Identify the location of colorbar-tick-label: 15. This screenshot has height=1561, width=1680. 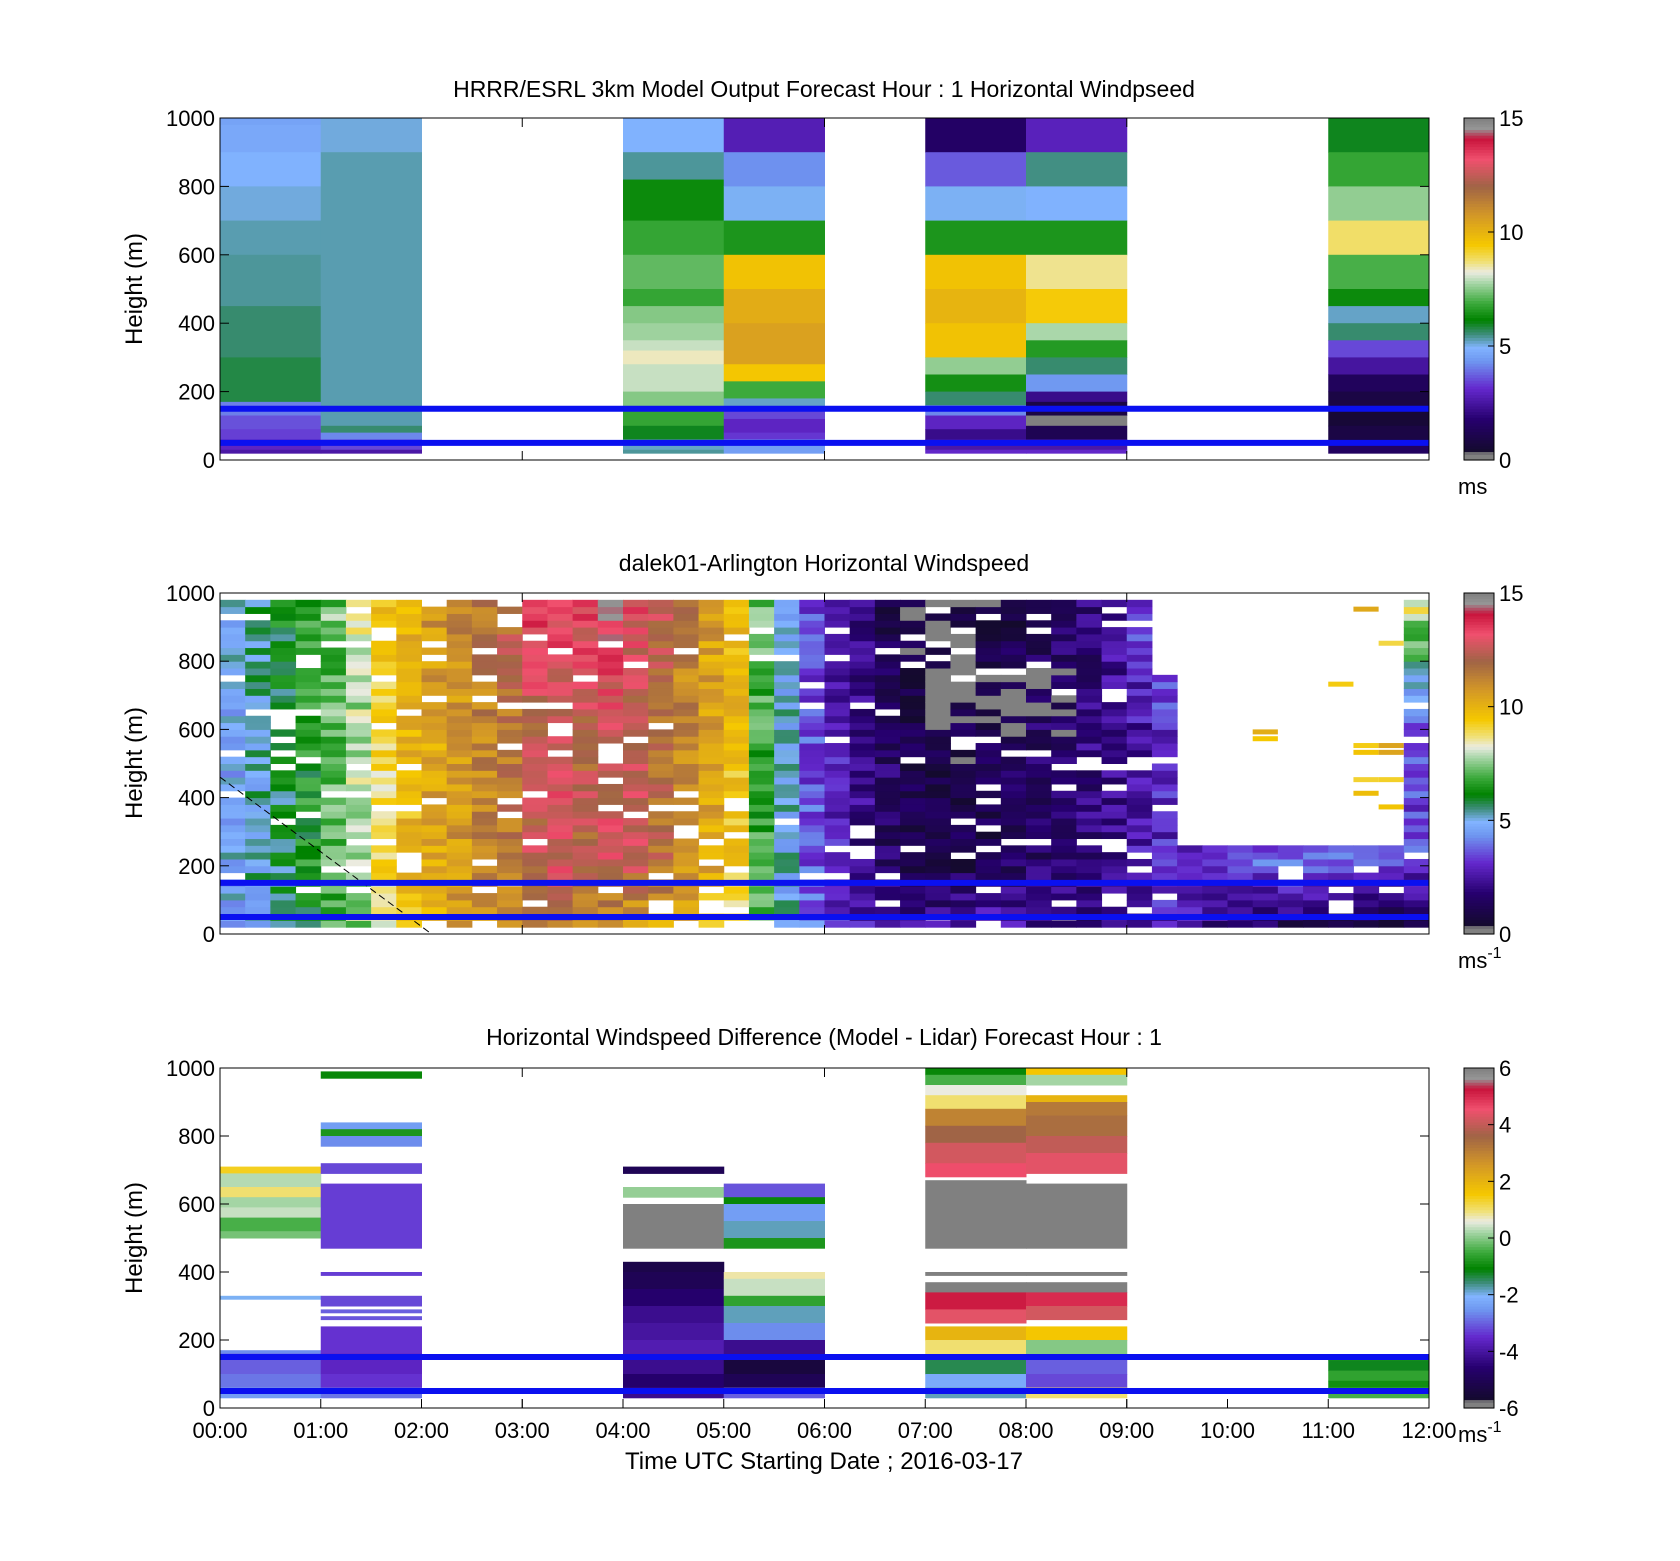
(1511, 118).